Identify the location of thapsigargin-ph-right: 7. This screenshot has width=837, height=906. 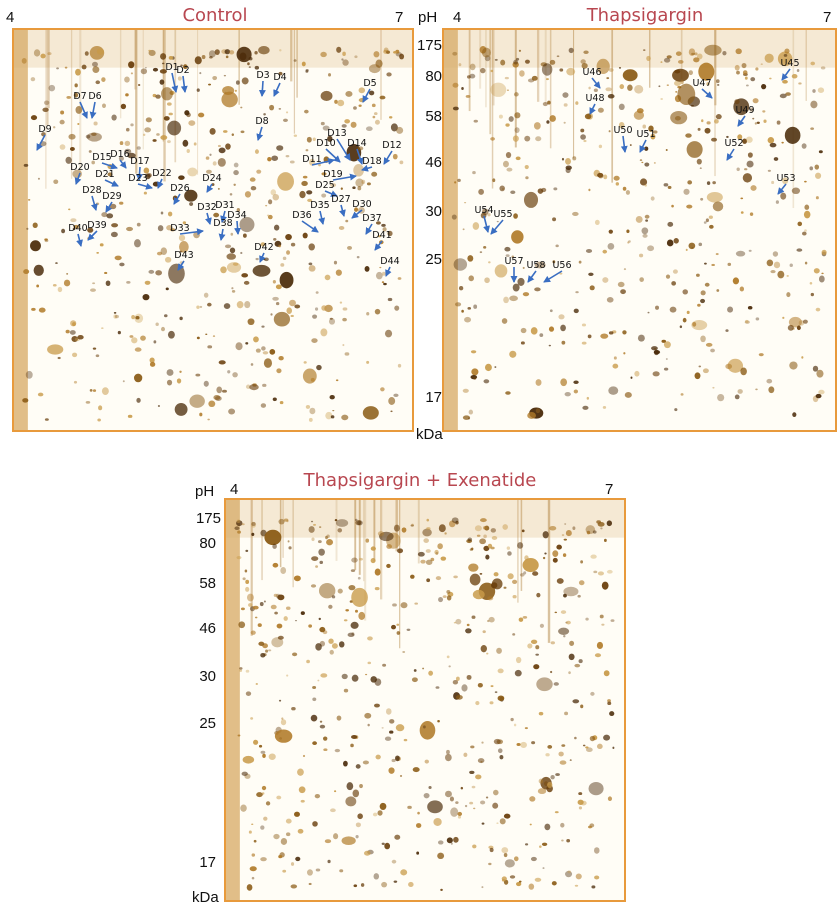
(827, 17).